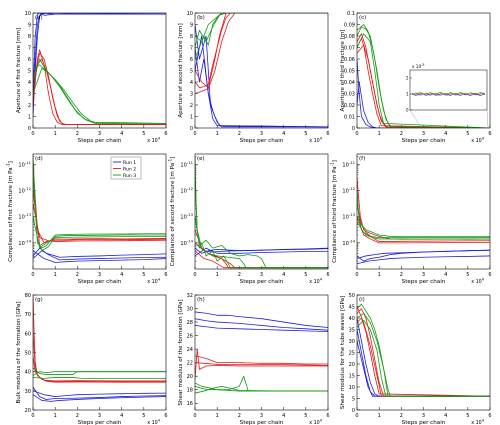 This screenshot has width=500, height=425. I want to click on y-tick-label: 70, so click(28, 315).